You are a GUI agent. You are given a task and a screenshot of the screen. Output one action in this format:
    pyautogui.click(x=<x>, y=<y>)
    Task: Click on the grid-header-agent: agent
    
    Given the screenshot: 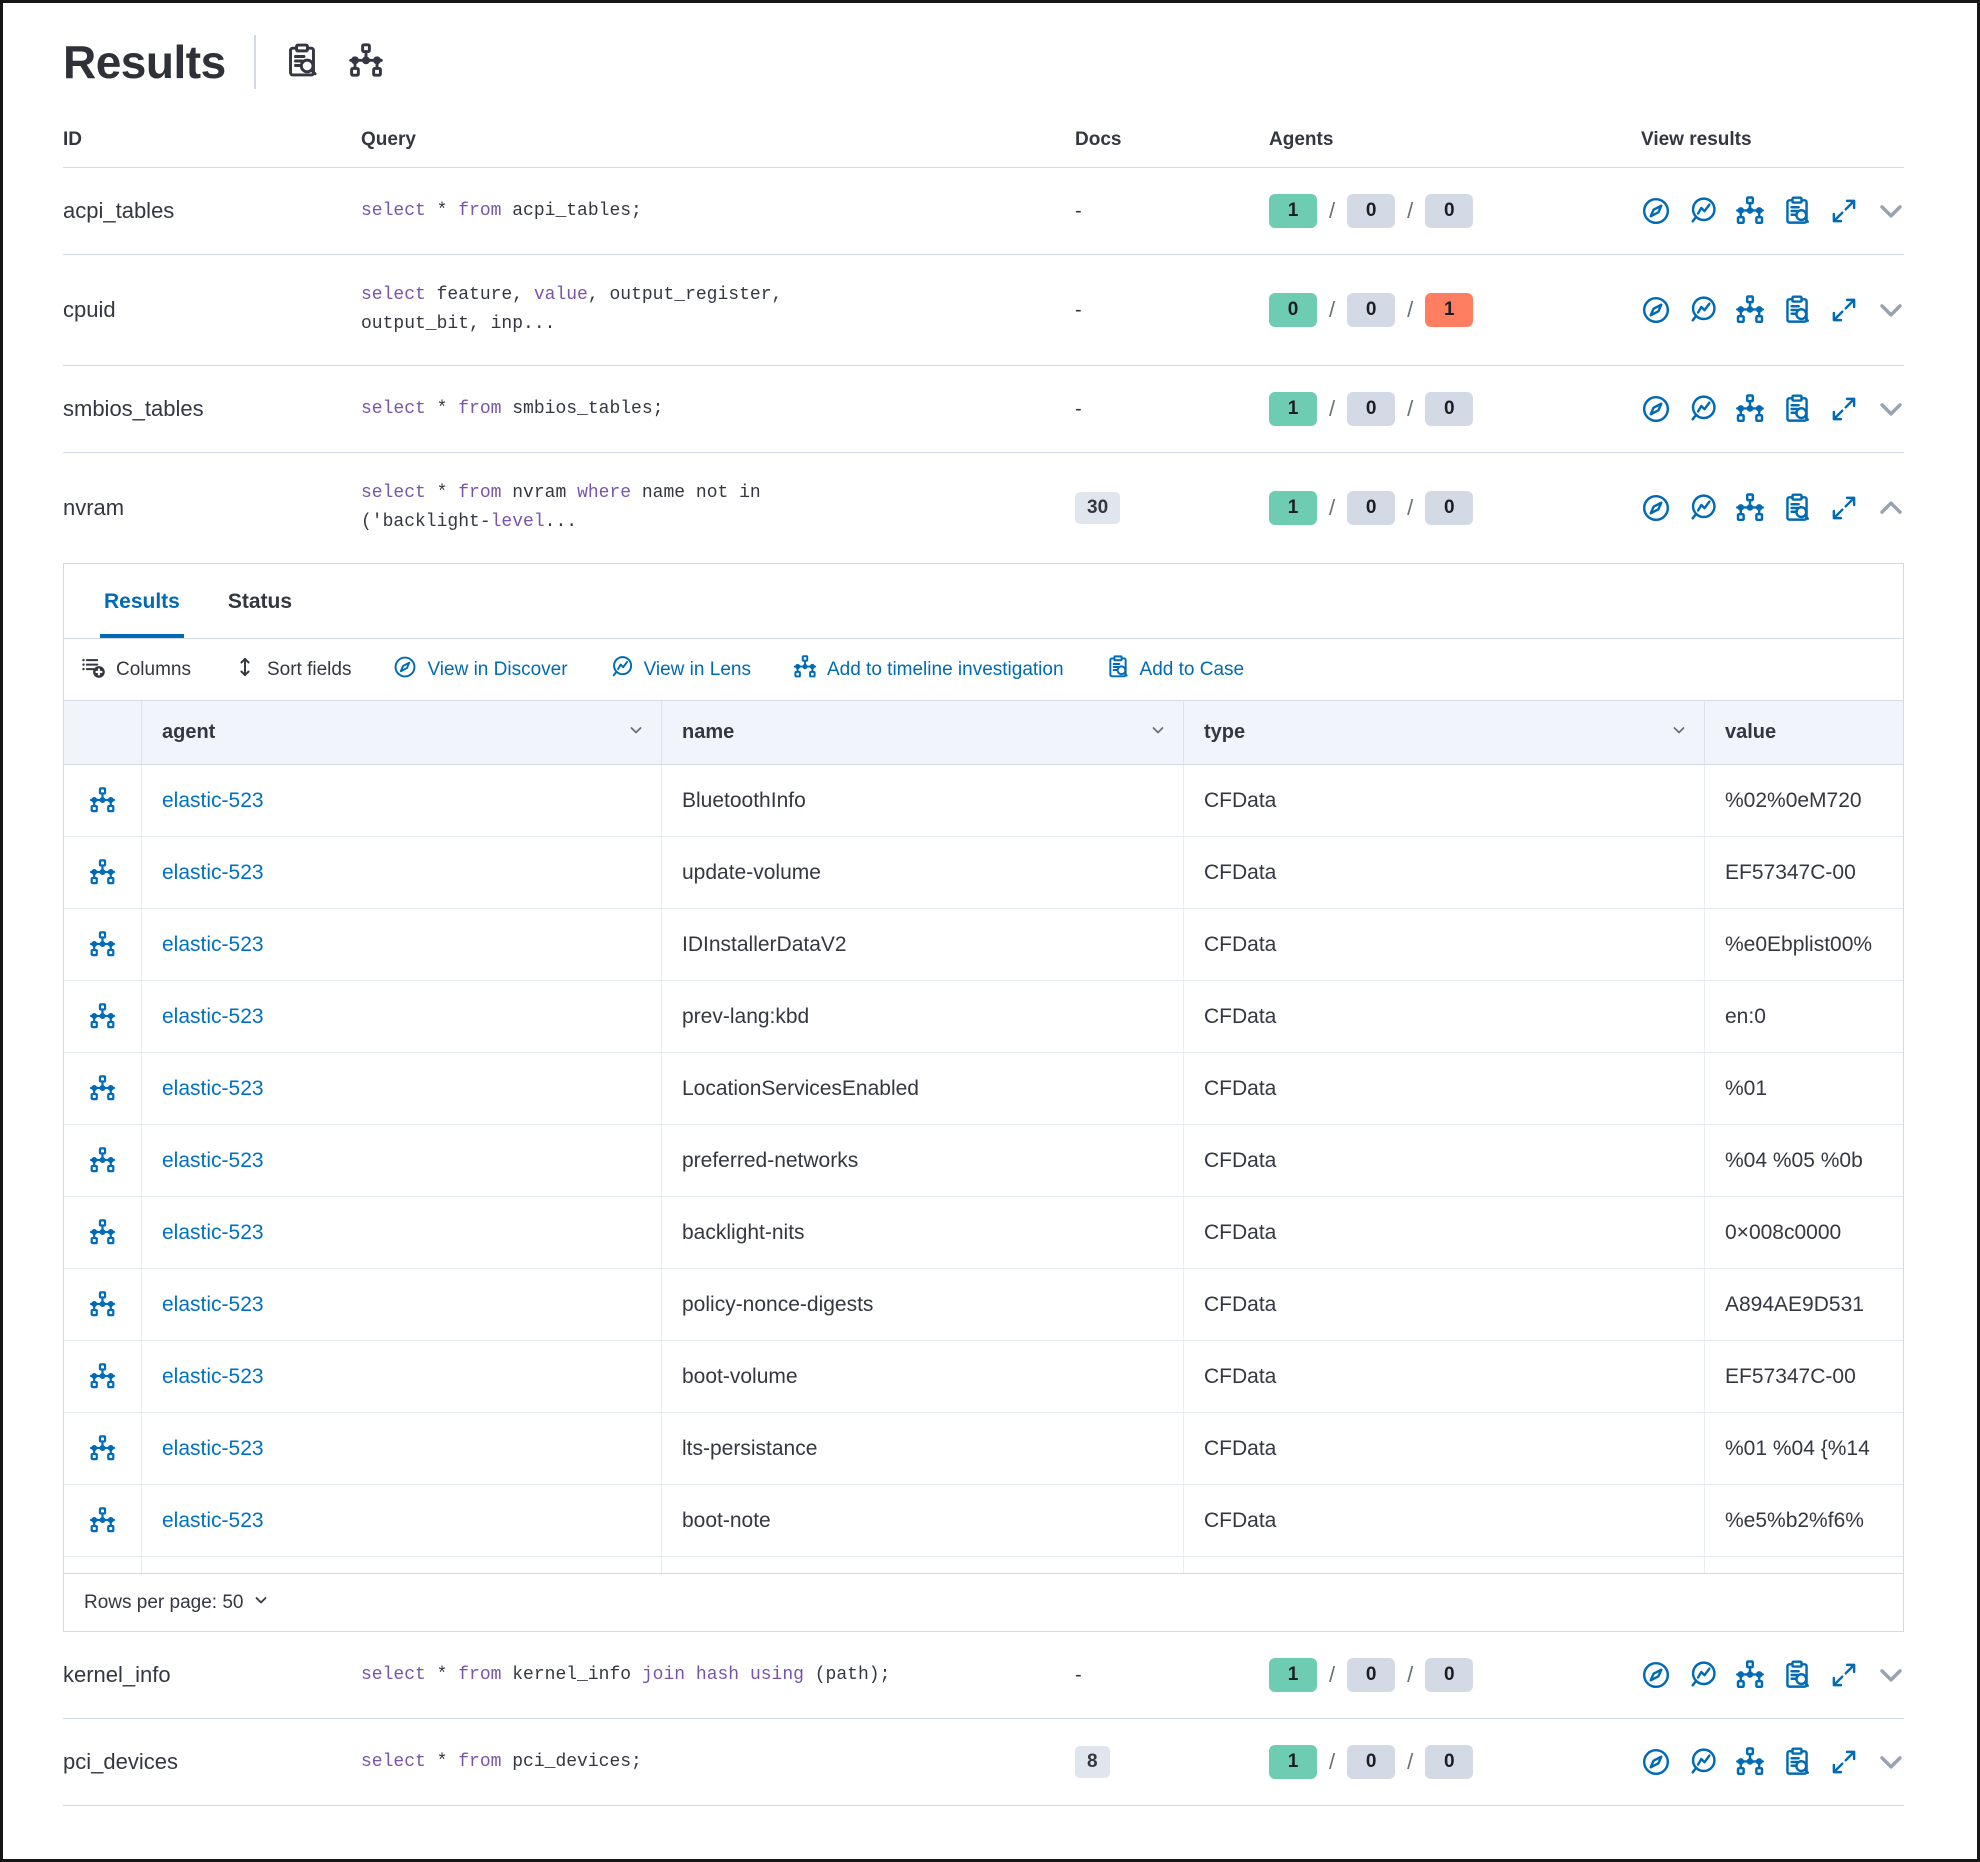 What is the action you would take?
    pyautogui.click(x=402, y=732)
    